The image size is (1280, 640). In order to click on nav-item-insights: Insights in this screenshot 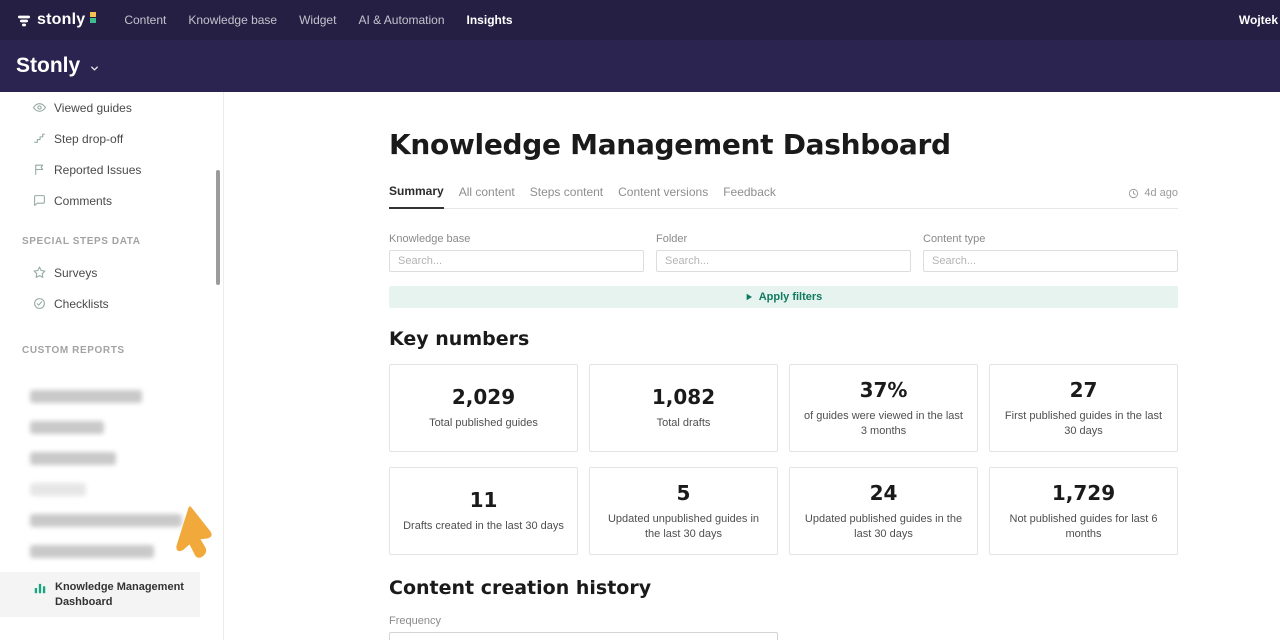, I will do `click(489, 20)`.